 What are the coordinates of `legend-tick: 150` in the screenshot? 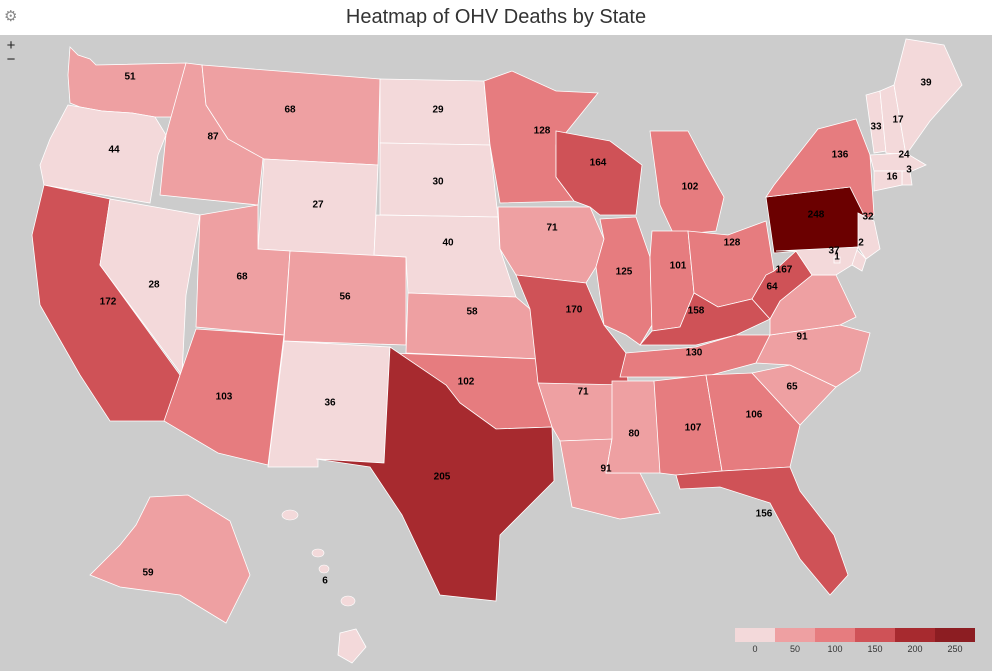 It's located at (875, 649).